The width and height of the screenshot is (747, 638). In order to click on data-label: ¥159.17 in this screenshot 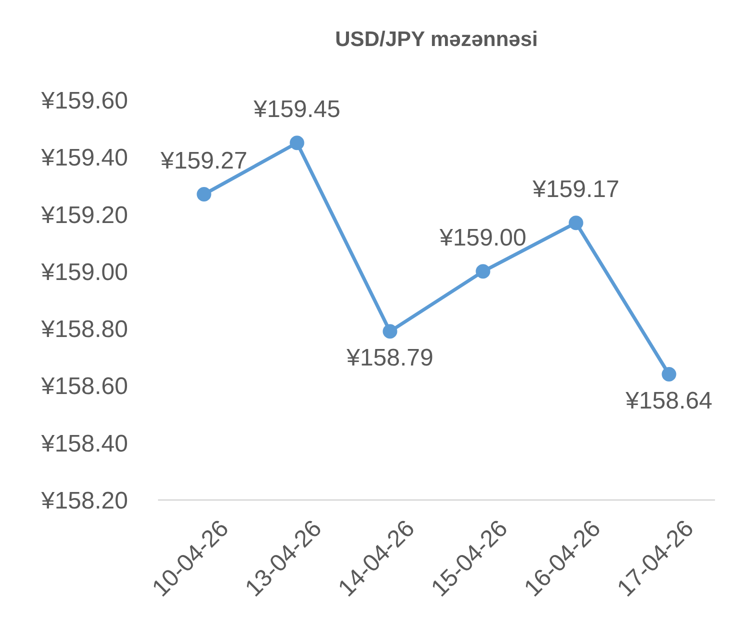, I will do `click(576, 189)`.